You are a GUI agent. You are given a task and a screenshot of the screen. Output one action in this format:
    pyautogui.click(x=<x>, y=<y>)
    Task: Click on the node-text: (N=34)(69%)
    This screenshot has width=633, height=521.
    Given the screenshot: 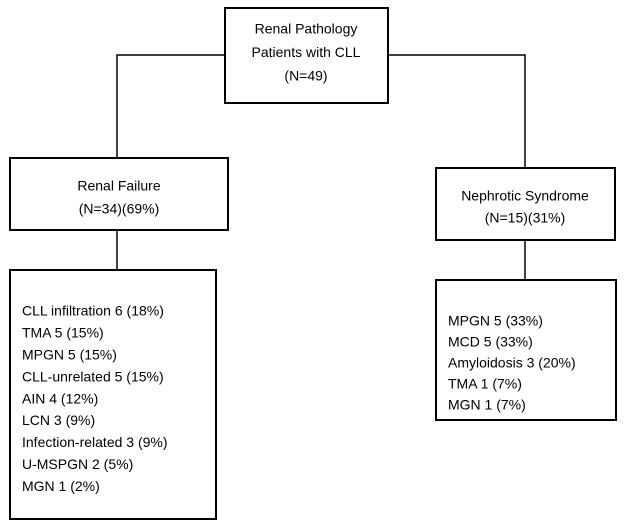 What is the action you would take?
    pyautogui.click(x=119, y=209)
    